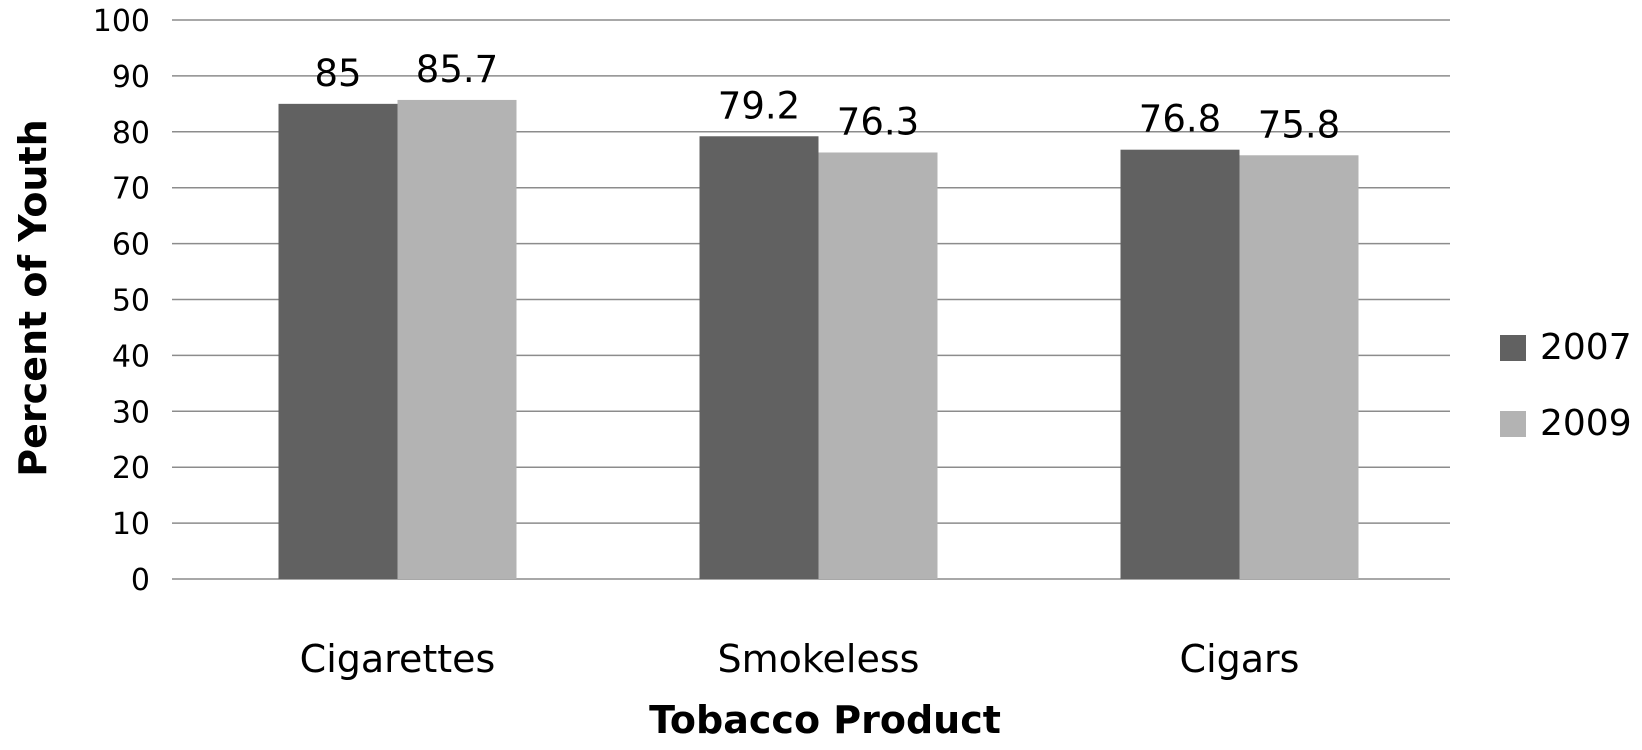 The width and height of the screenshot is (1642, 750). I want to click on y-axis-ticks: 0 10 20 30 40 50 60 70 80 90 100, so click(121, 301).